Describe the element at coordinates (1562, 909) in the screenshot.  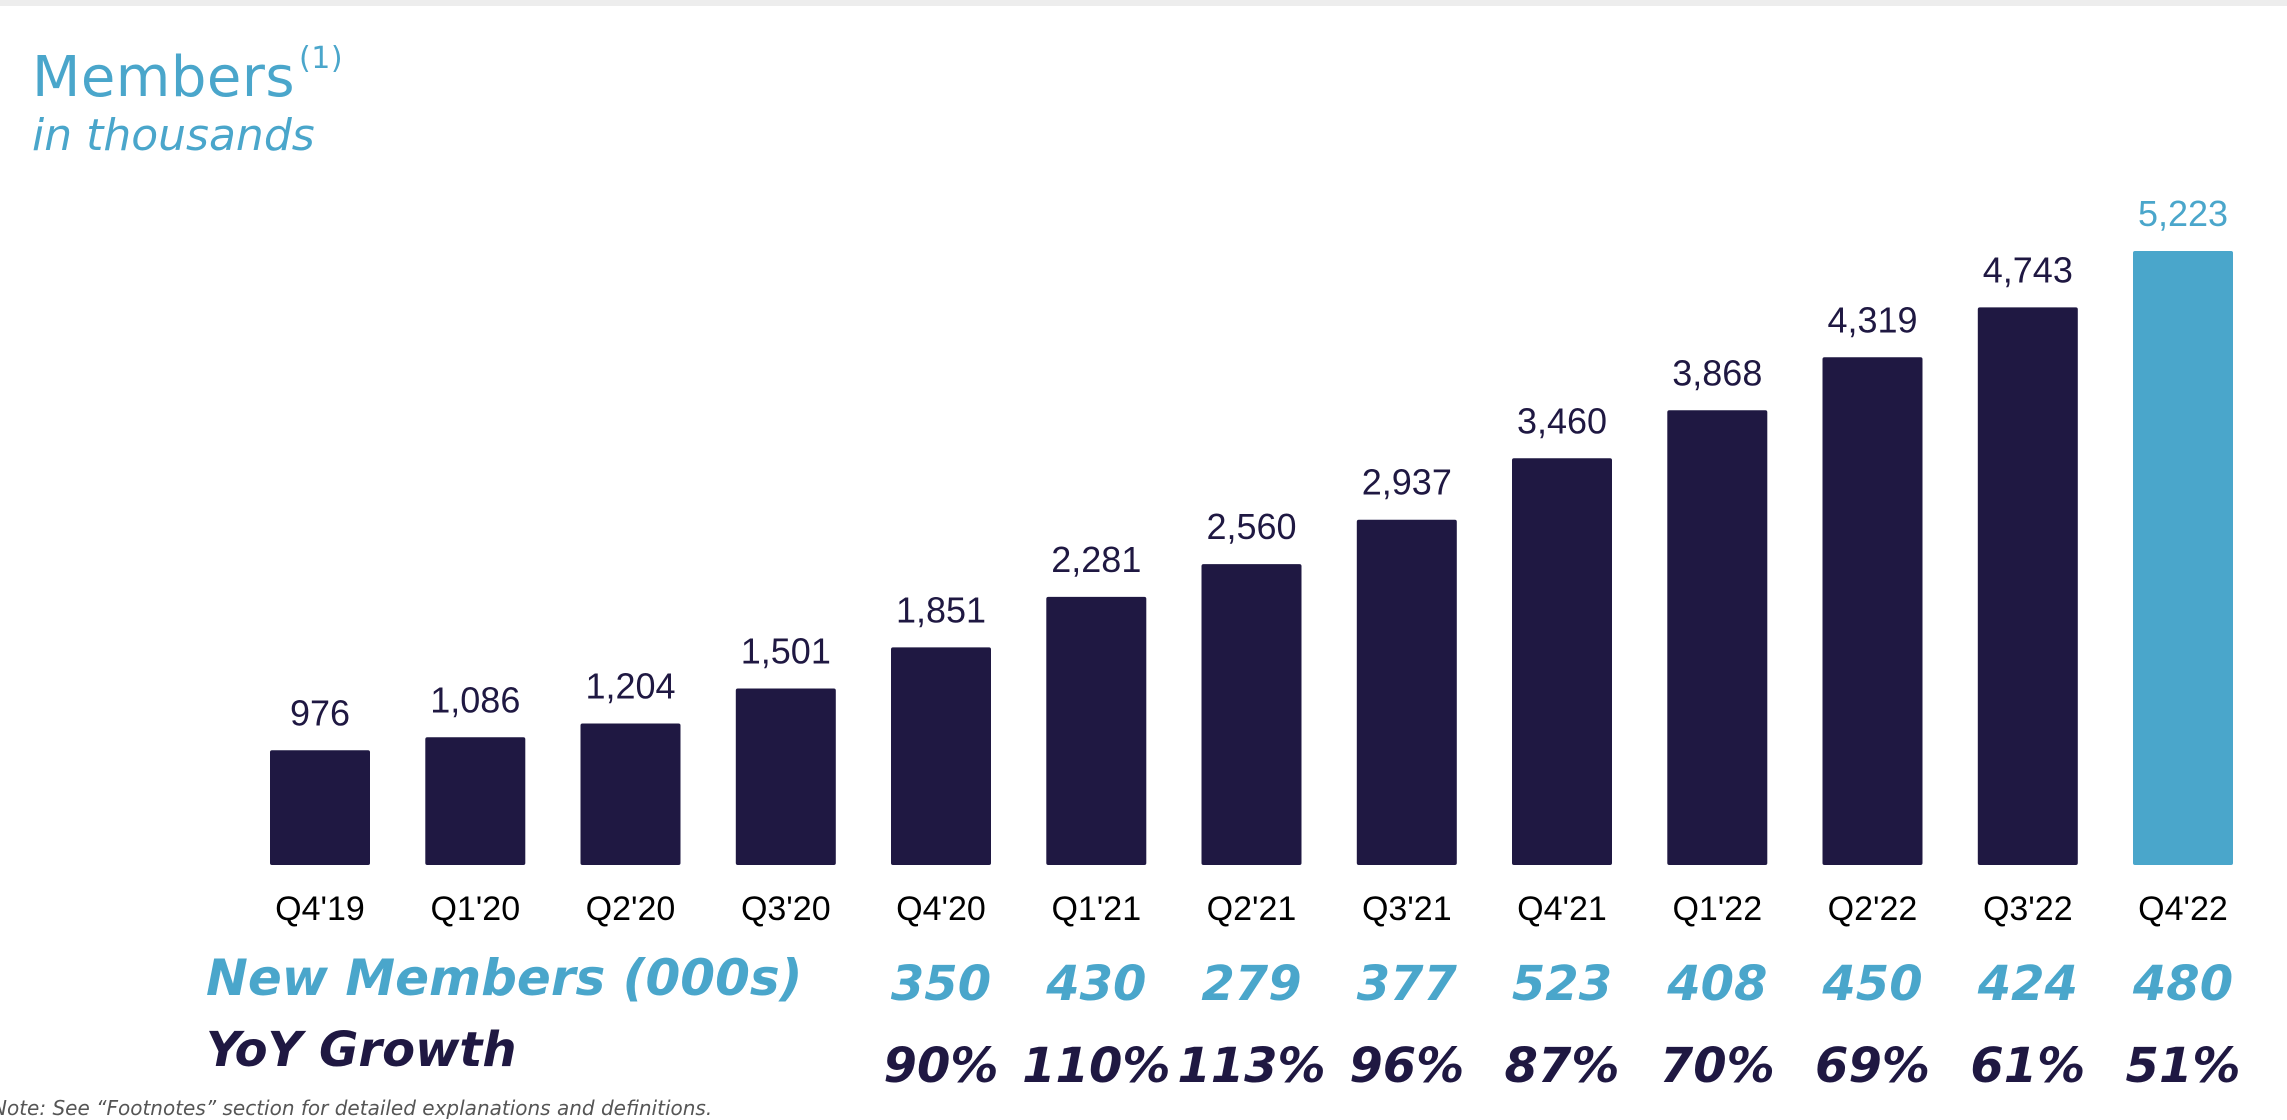
I see `category-label-Q421: Q4'21` at that location.